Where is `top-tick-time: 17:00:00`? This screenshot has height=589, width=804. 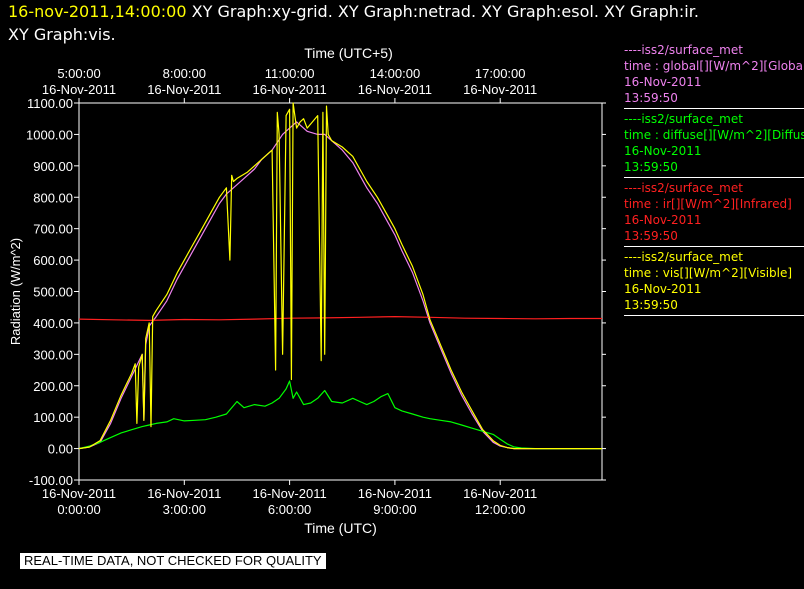
top-tick-time: 17:00:00 is located at coordinates (500, 73).